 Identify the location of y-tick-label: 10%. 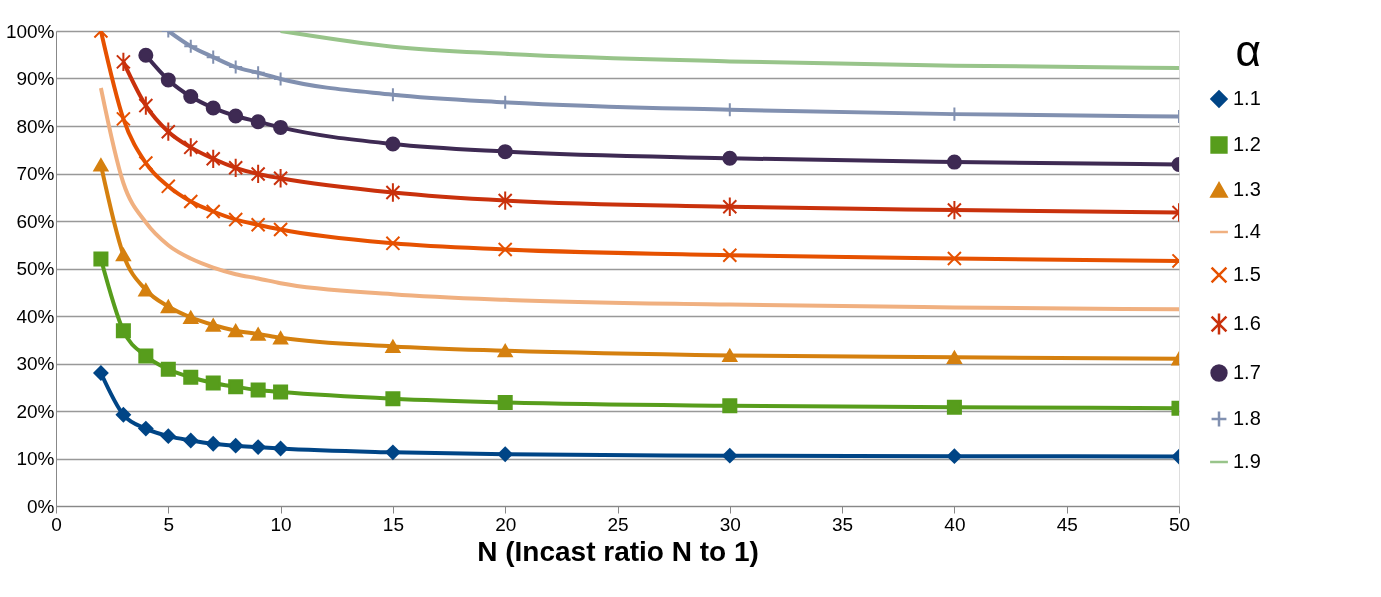
(35, 458).